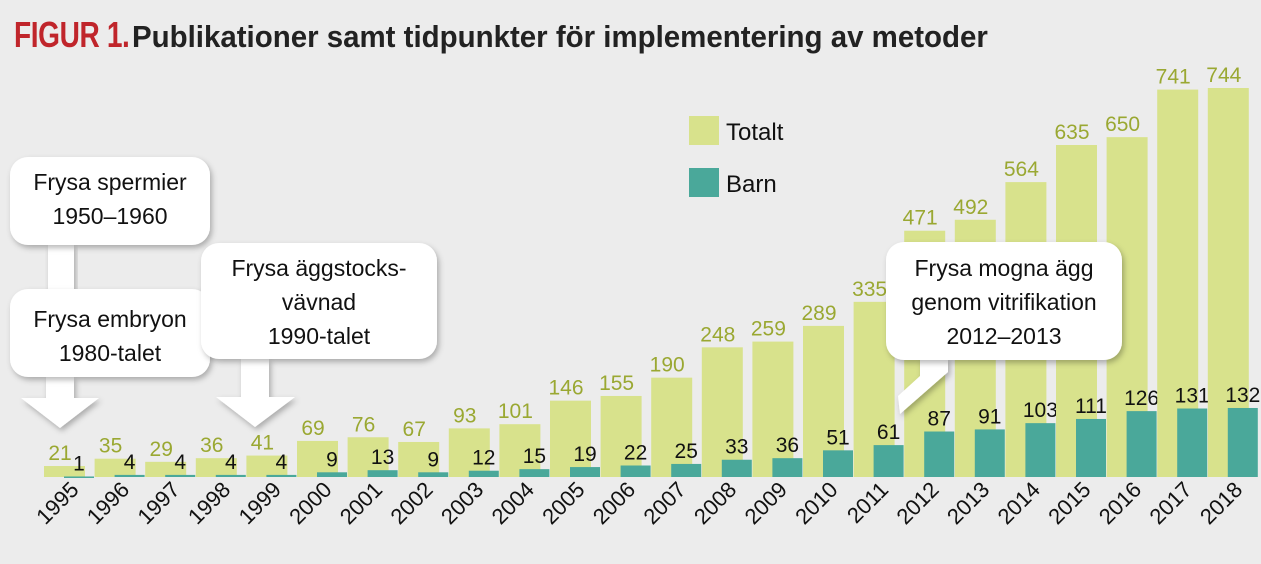  What do you see at coordinates (462, 503) in the screenshot?
I see `x-tick-label-2003: 2003` at bounding box center [462, 503].